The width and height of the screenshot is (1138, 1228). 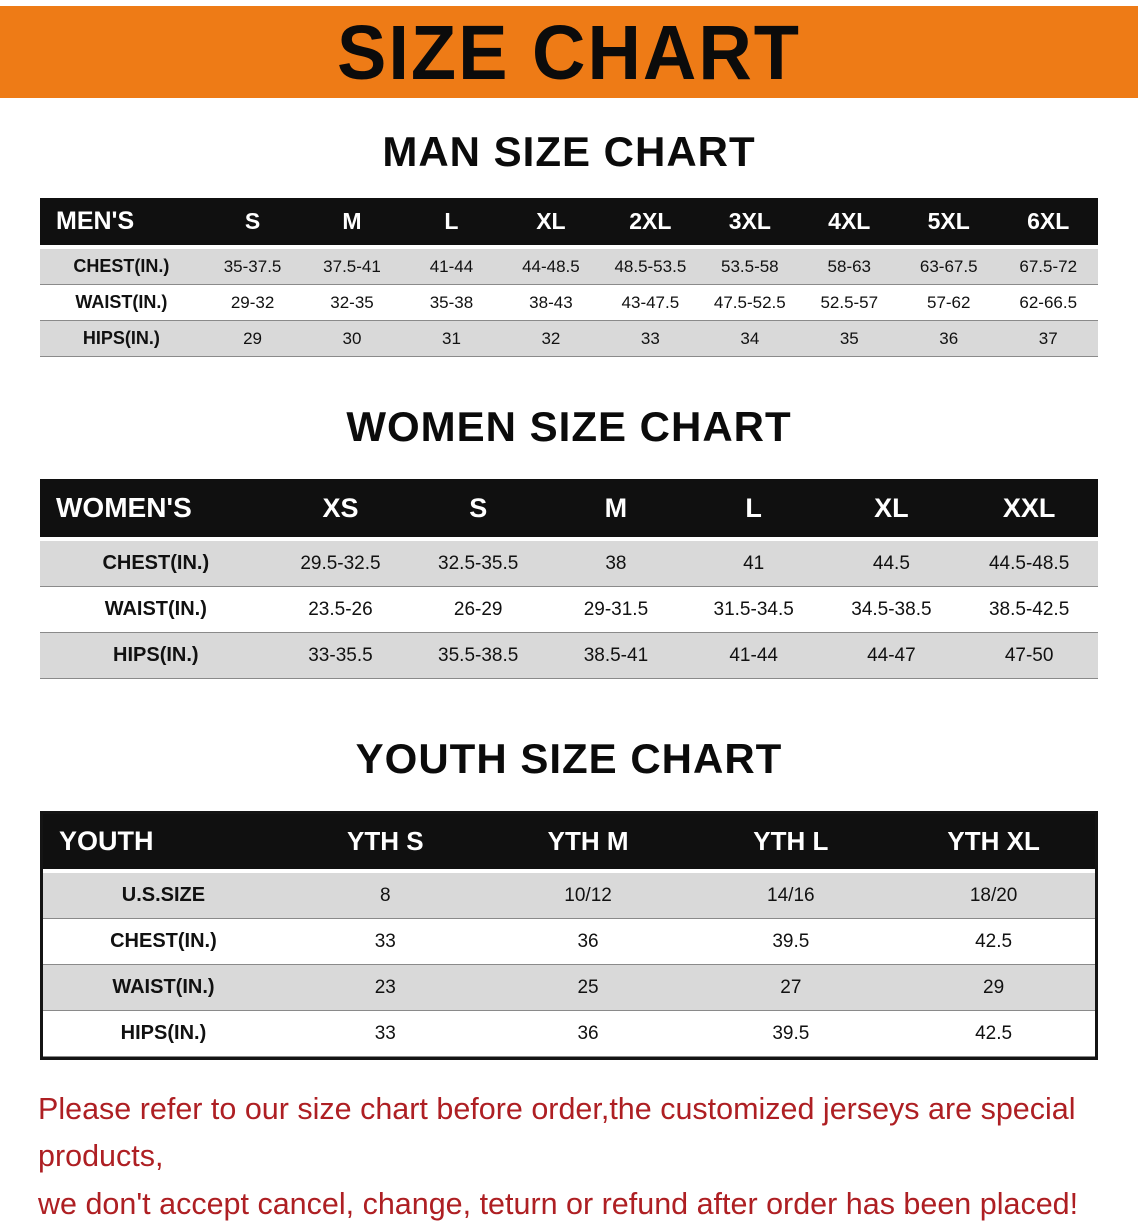 I want to click on size-column-header: YTH XL, so click(x=993, y=843).